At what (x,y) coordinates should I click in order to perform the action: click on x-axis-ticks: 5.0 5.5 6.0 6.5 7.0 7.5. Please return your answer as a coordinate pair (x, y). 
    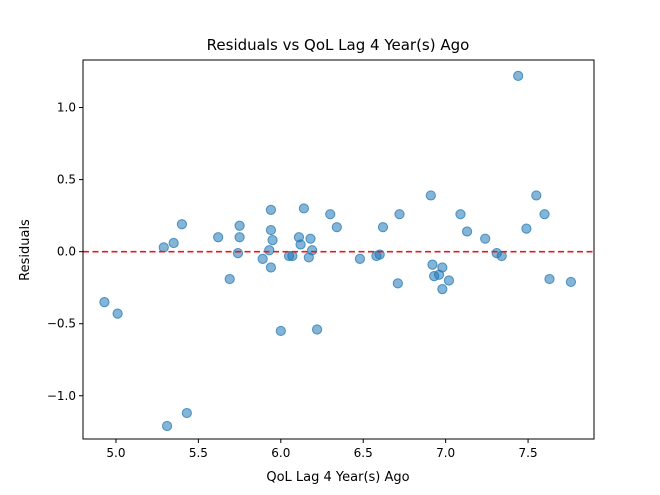
    Looking at the image, I should click on (322, 449).